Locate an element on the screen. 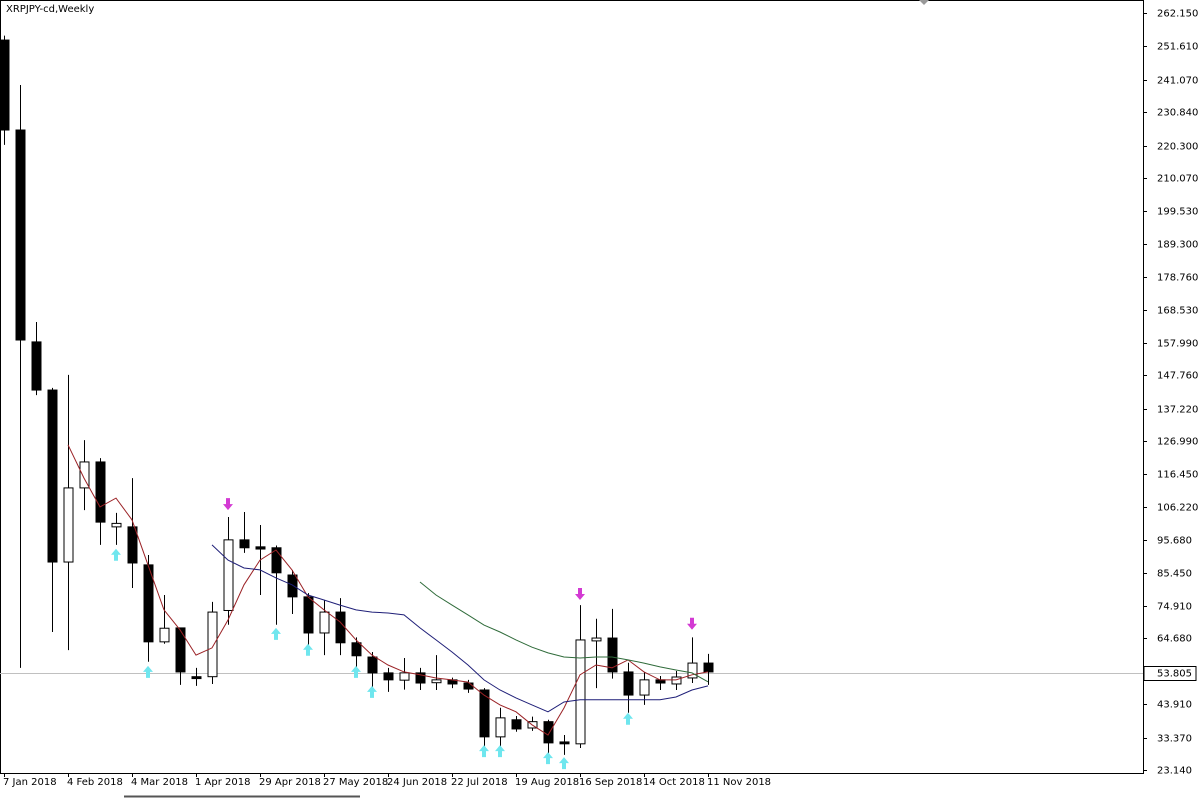 The width and height of the screenshot is (1198, 802). y-tick-label: 251.610 is located at coordinates (1177, 47).